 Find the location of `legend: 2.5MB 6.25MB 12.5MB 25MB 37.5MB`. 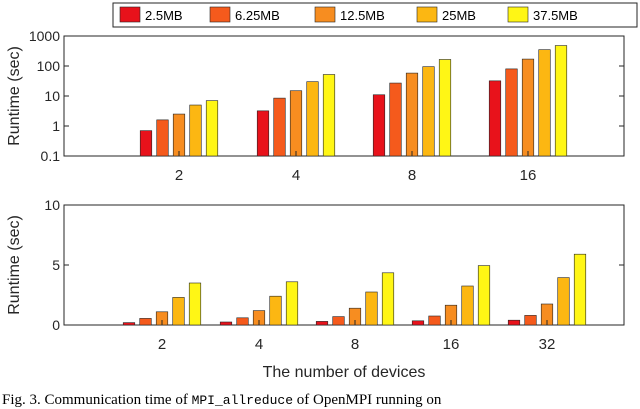

legend: 2.5MB 6.25MB 12.5MB 25MB 37.5MB is located at coordinates (375, 15).